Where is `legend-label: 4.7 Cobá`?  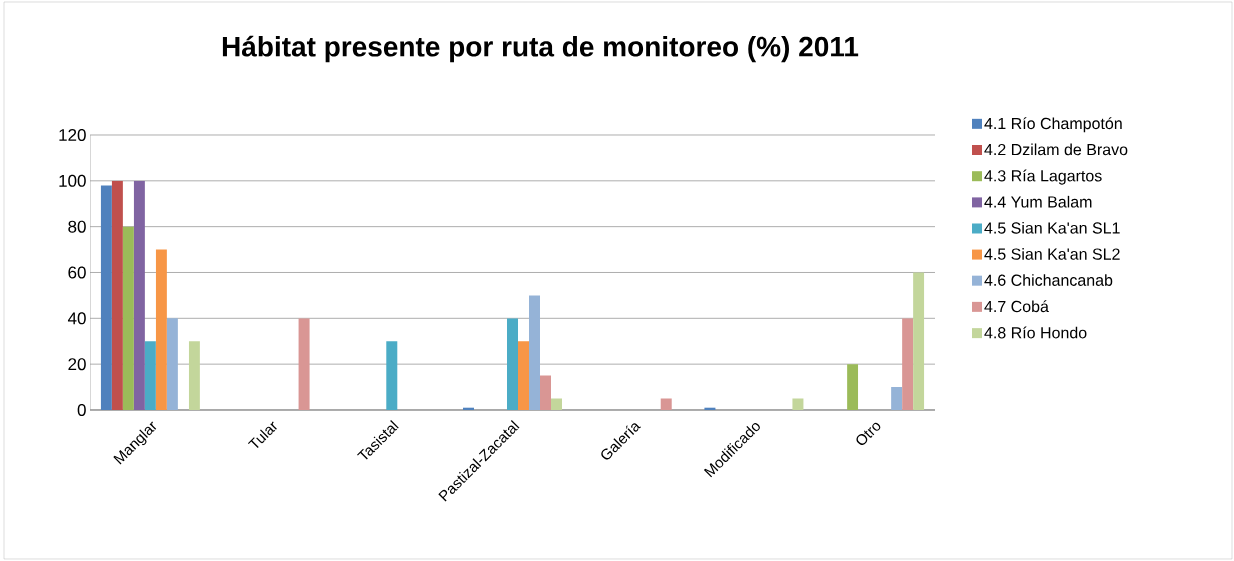 legend-label: 4.7 Cobá is located at coordinates (1016, 306).